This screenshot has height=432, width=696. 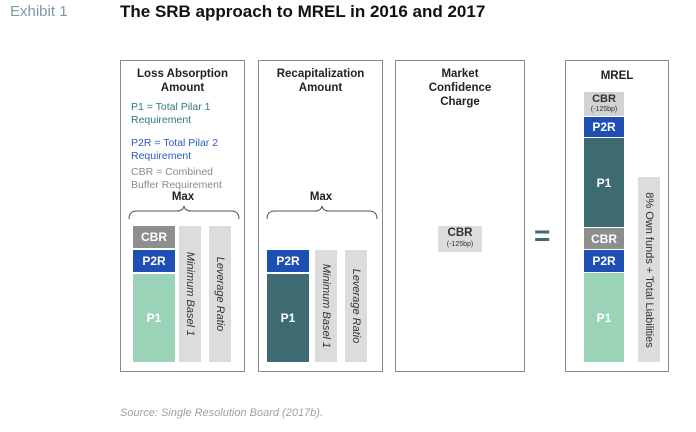 What do you see at coordinates (649, 269) in the screenshot?
I see `own-funds-bar: 8% Own funds + Total Liabilities` at bounding box center [649, 269].